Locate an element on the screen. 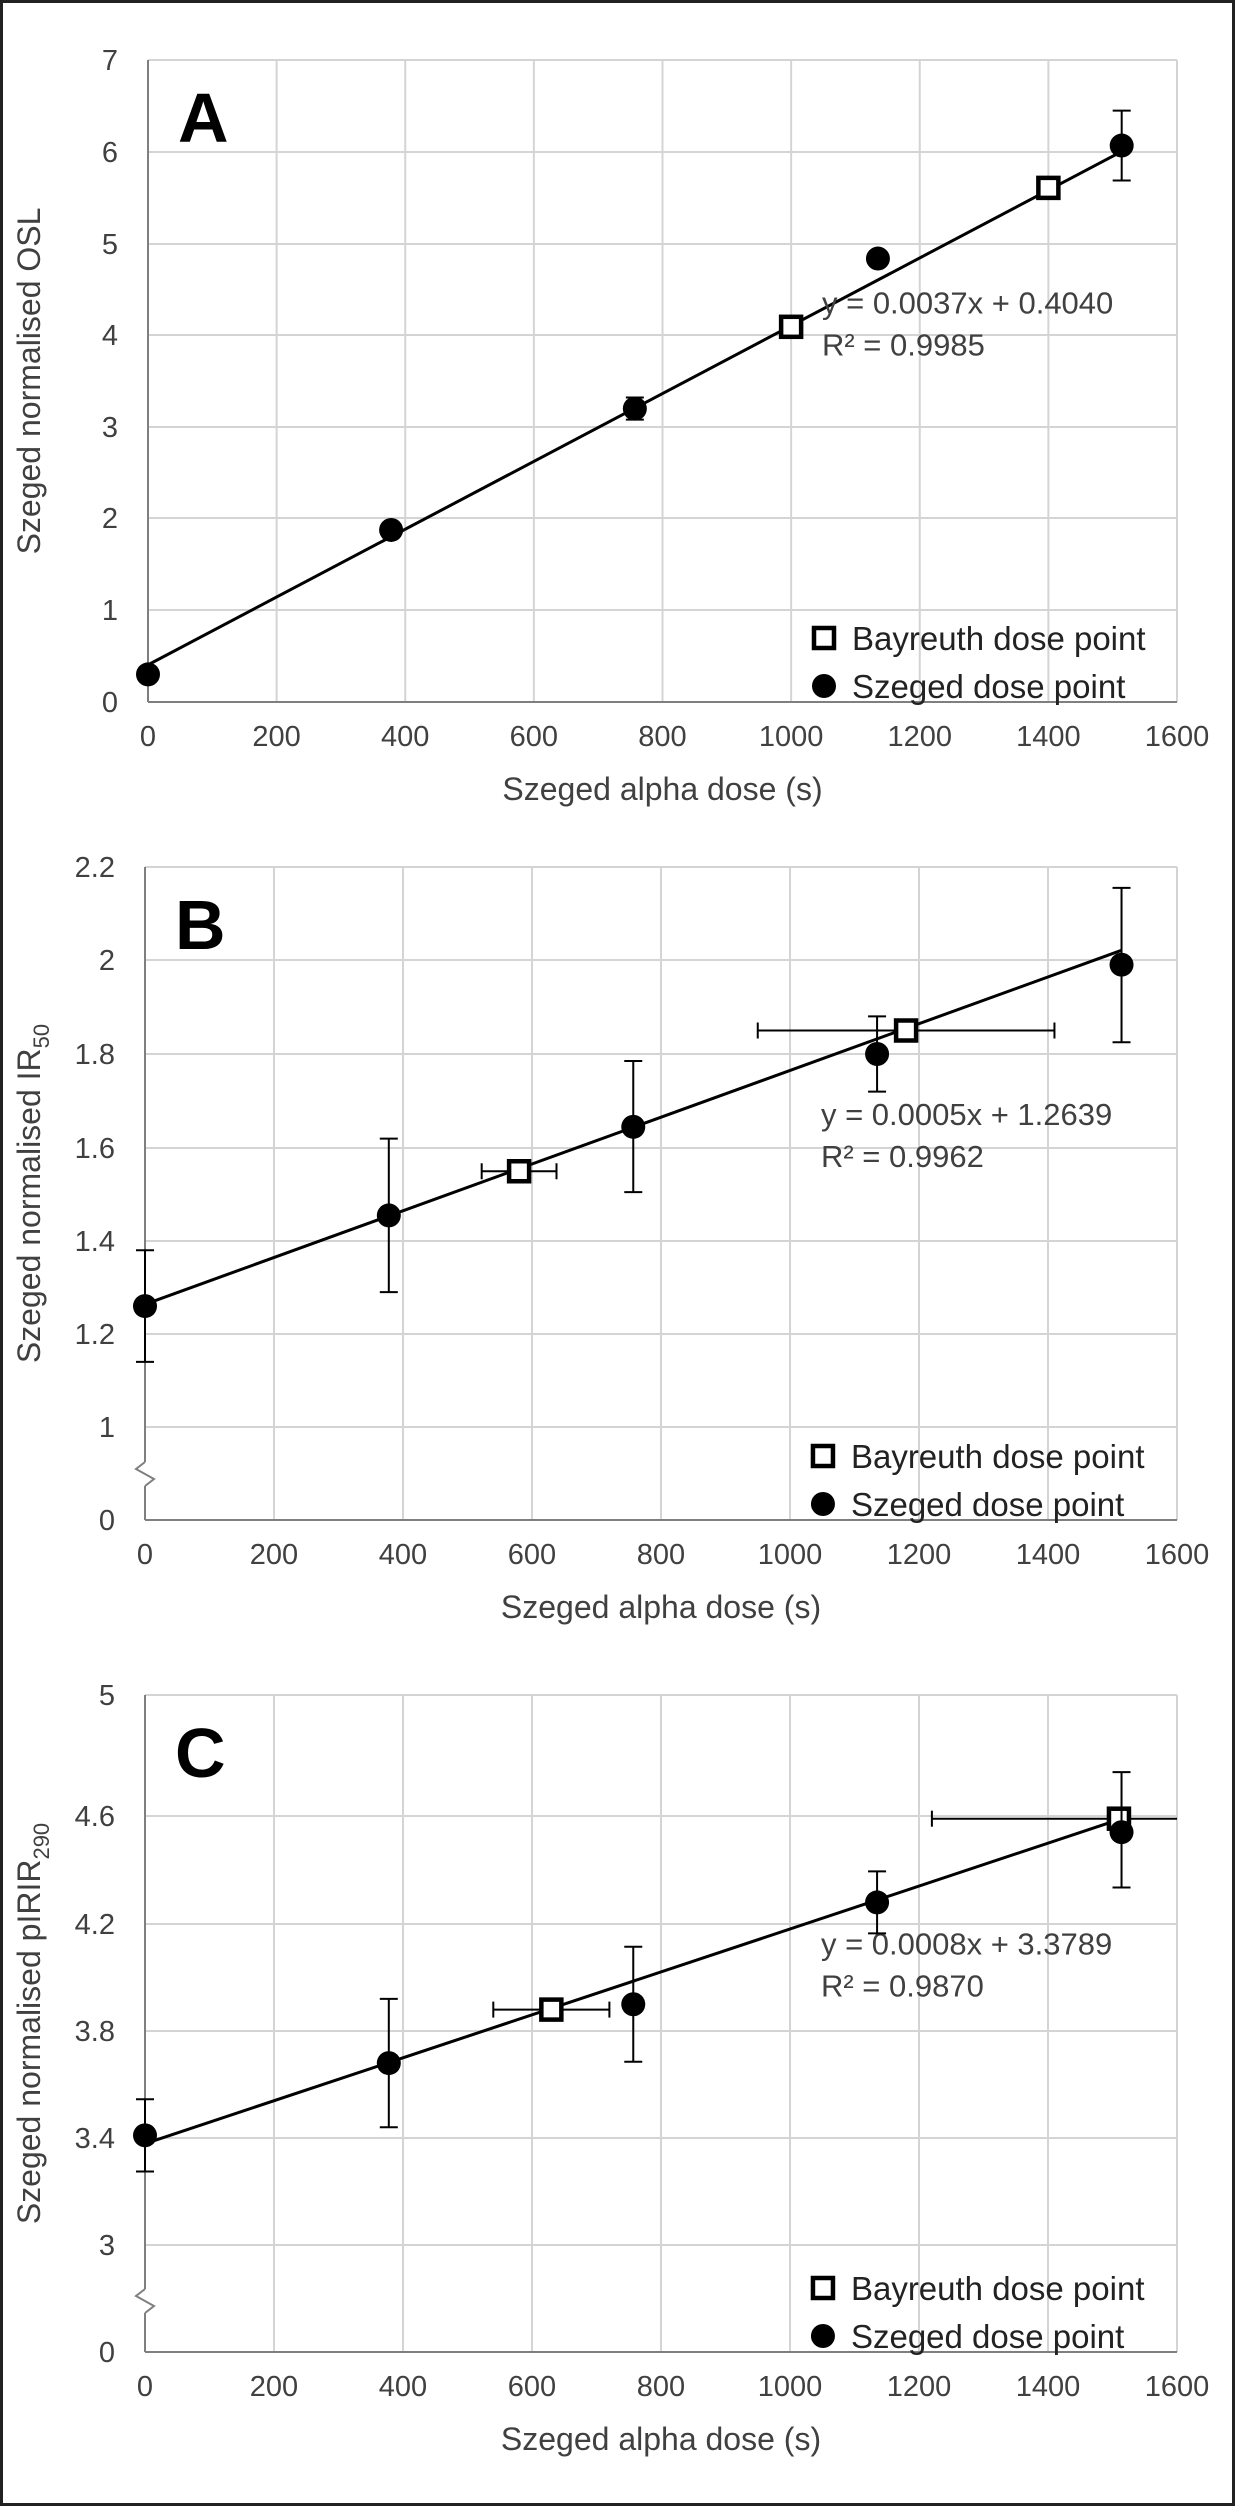 Image resolution: width=1235 pixels, height=2506 pixels. y-tick-label: 1.8 is located at coordinates (95, 1055).